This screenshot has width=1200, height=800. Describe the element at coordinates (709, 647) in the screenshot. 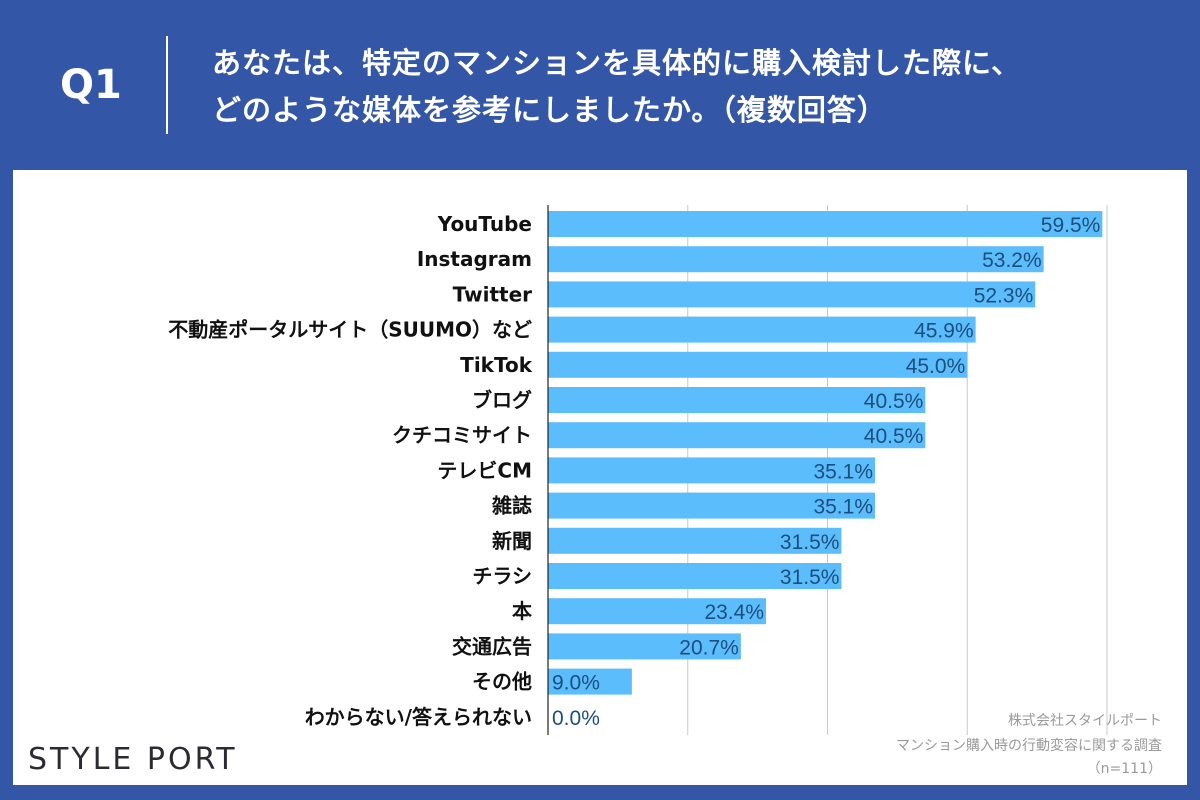

I see `value-label: 20.7%` at that location.